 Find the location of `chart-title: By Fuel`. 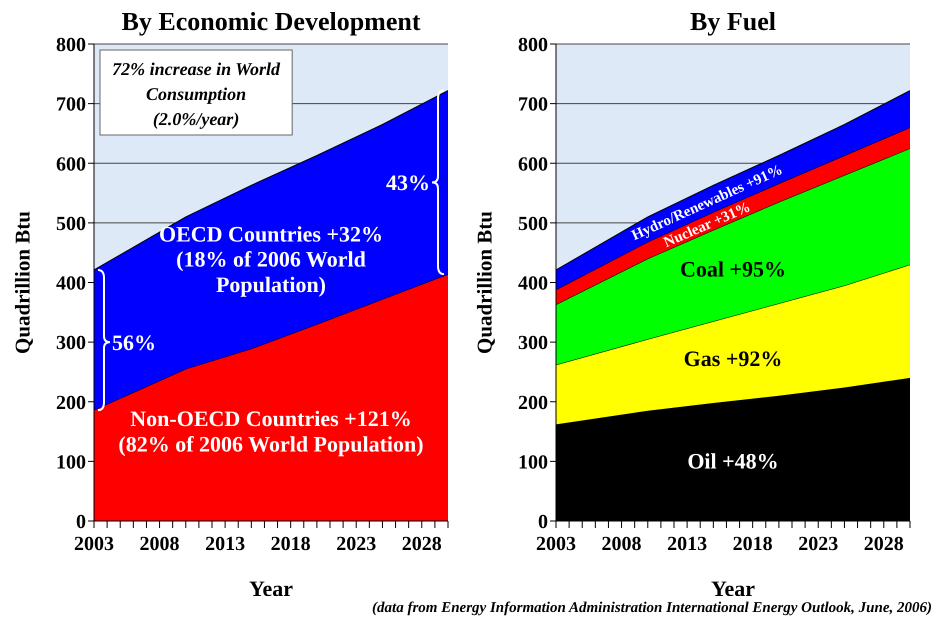

chart-title: By Fuel is located at coordinates (733, 21).